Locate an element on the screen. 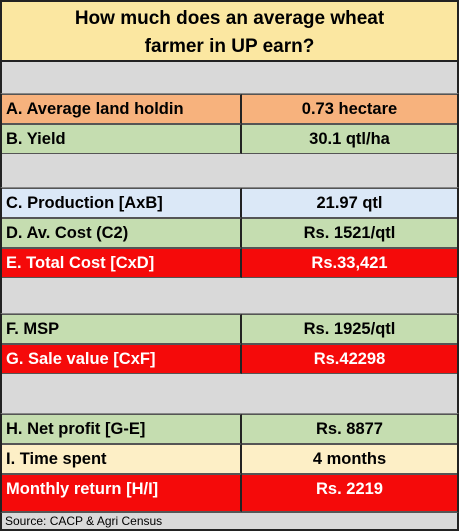 The height and width of the screenshot is (531, 459). row-label-production: C. Production [AxB] is located at coordinates (122, 203).